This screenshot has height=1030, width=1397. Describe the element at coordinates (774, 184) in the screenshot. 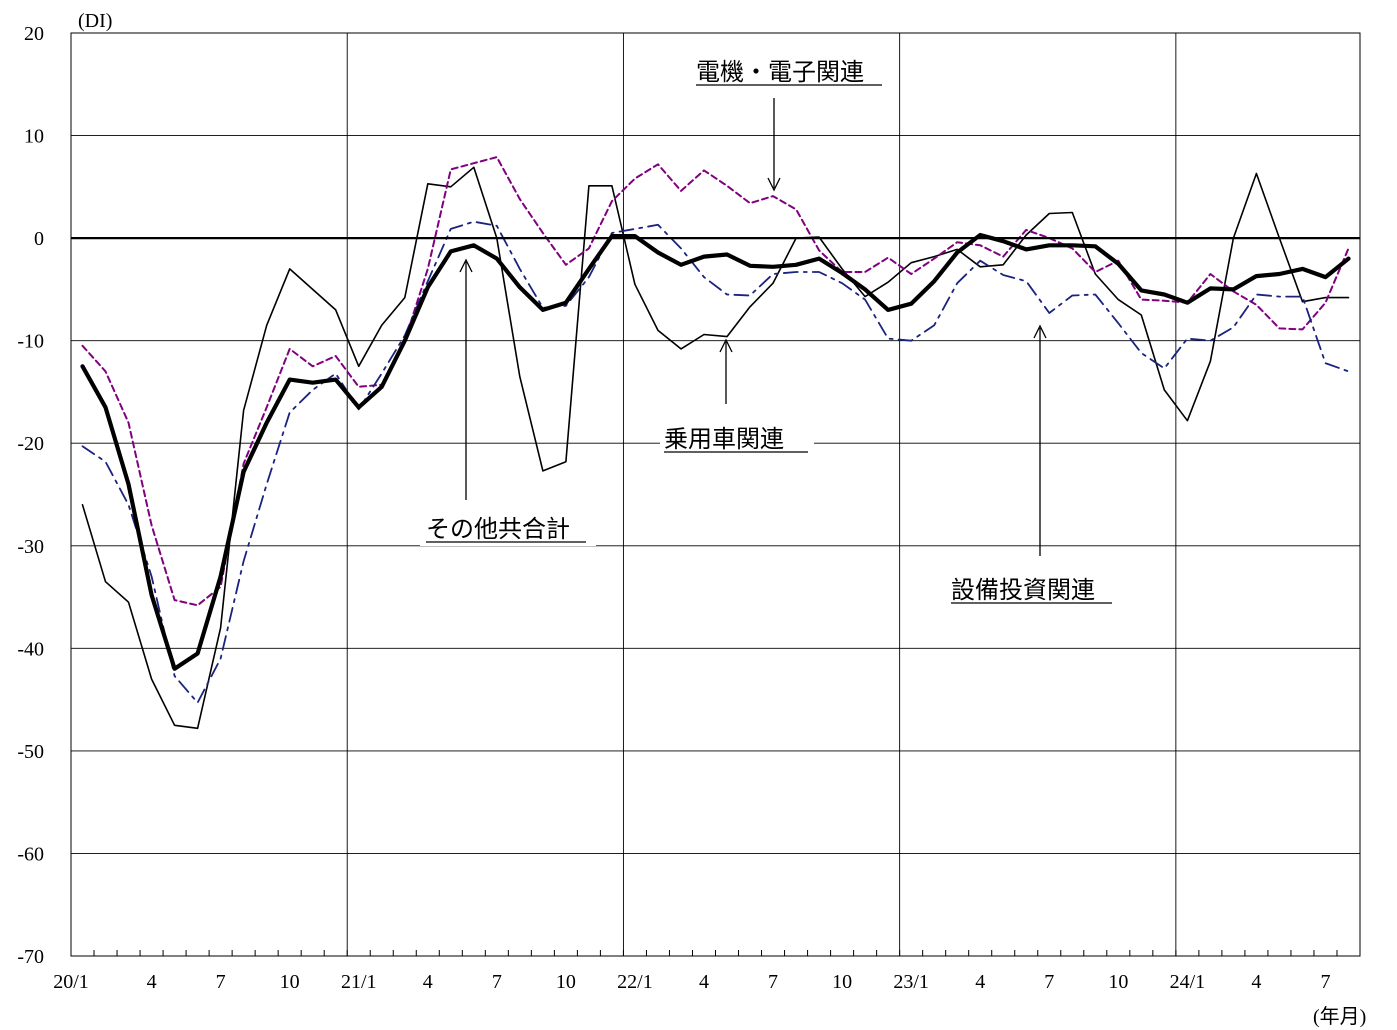

I see `annotation-denki-arrowhead` at that location.